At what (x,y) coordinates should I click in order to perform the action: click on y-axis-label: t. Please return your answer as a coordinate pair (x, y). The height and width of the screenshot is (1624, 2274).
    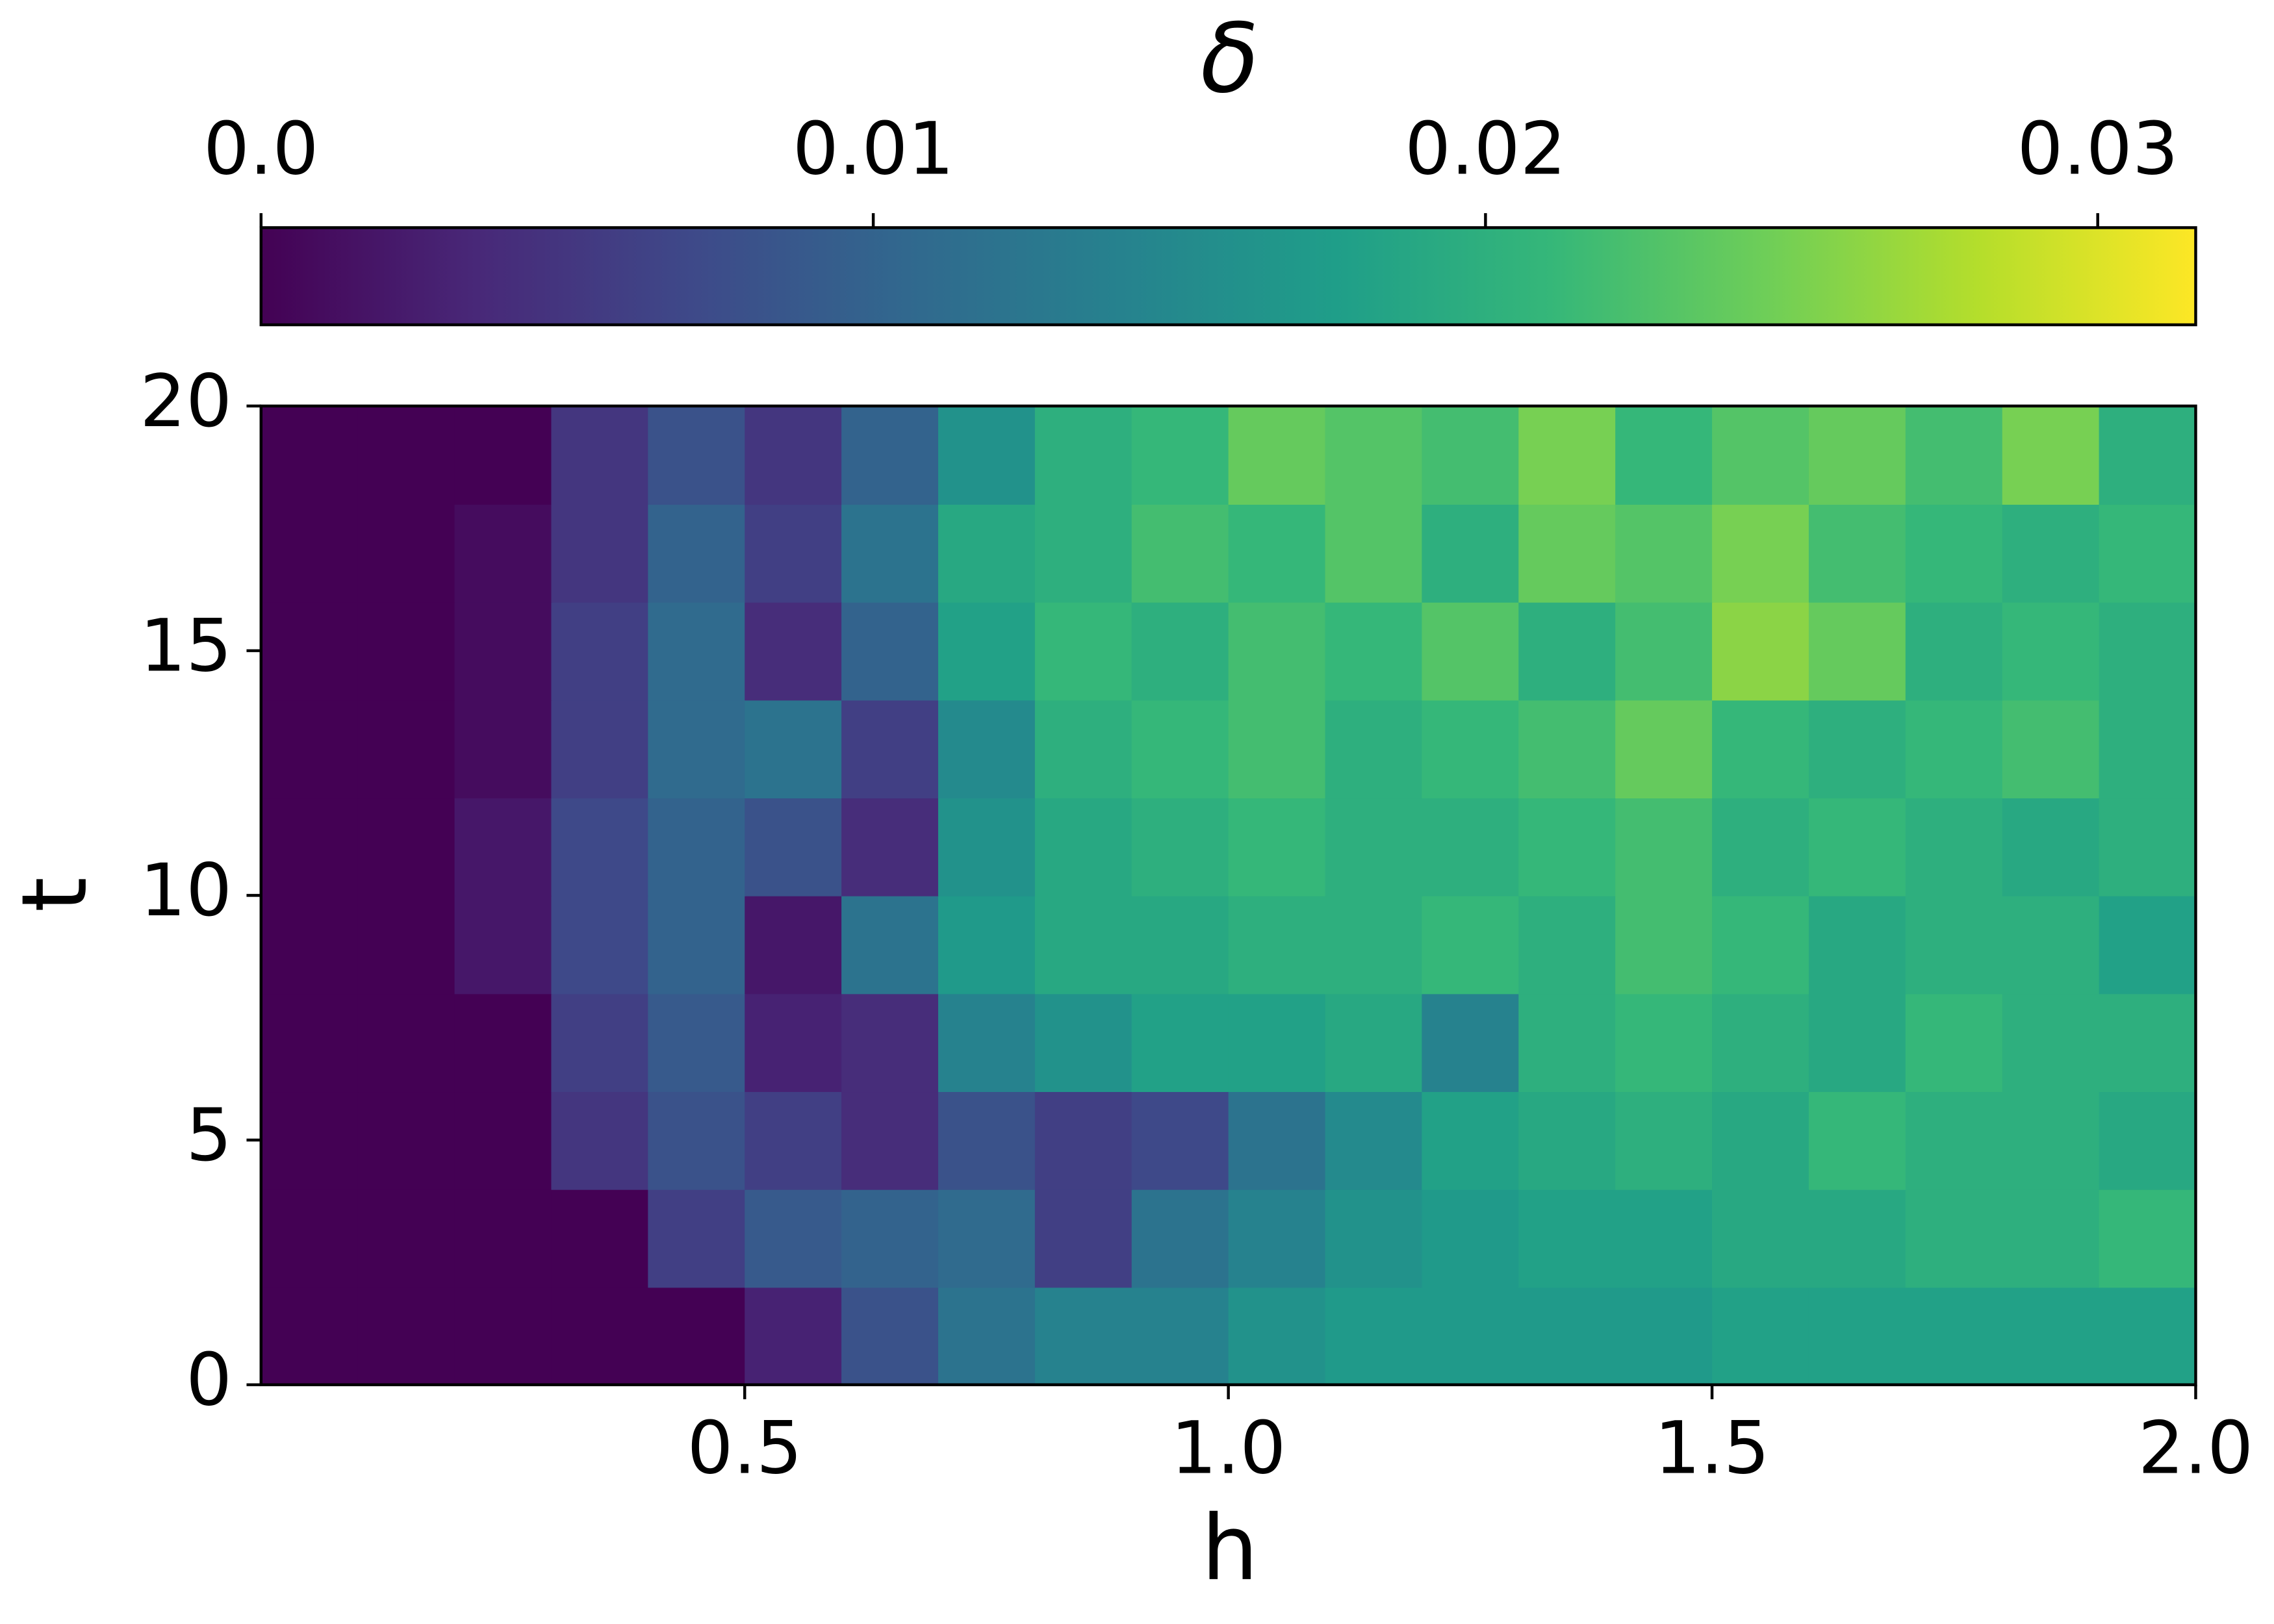
    Looking at the image, I should click on (55, 894).